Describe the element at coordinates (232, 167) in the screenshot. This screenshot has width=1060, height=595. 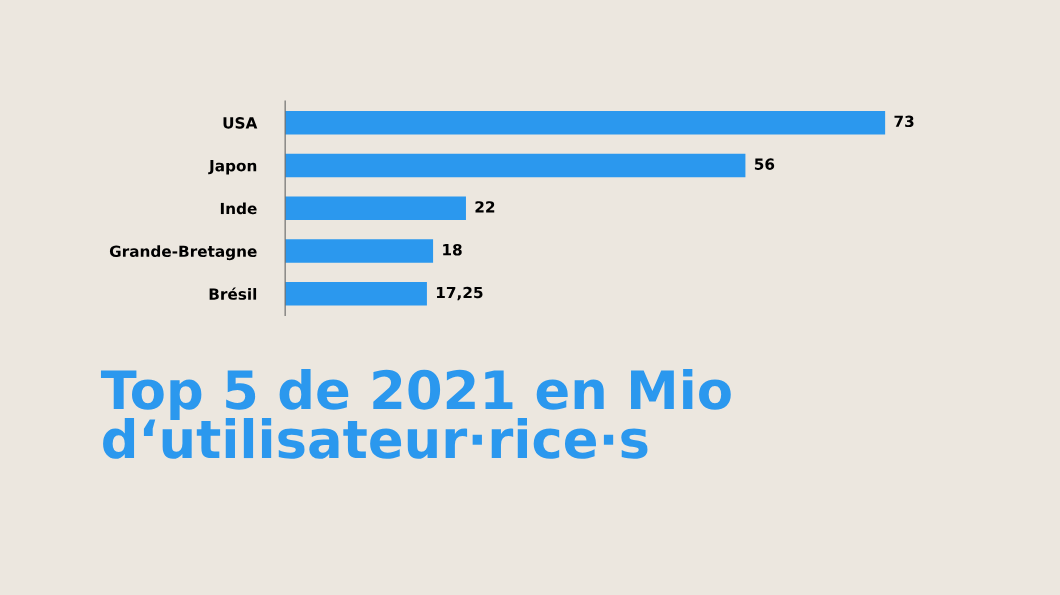
I see `y-tick-label: Japon` at that location.